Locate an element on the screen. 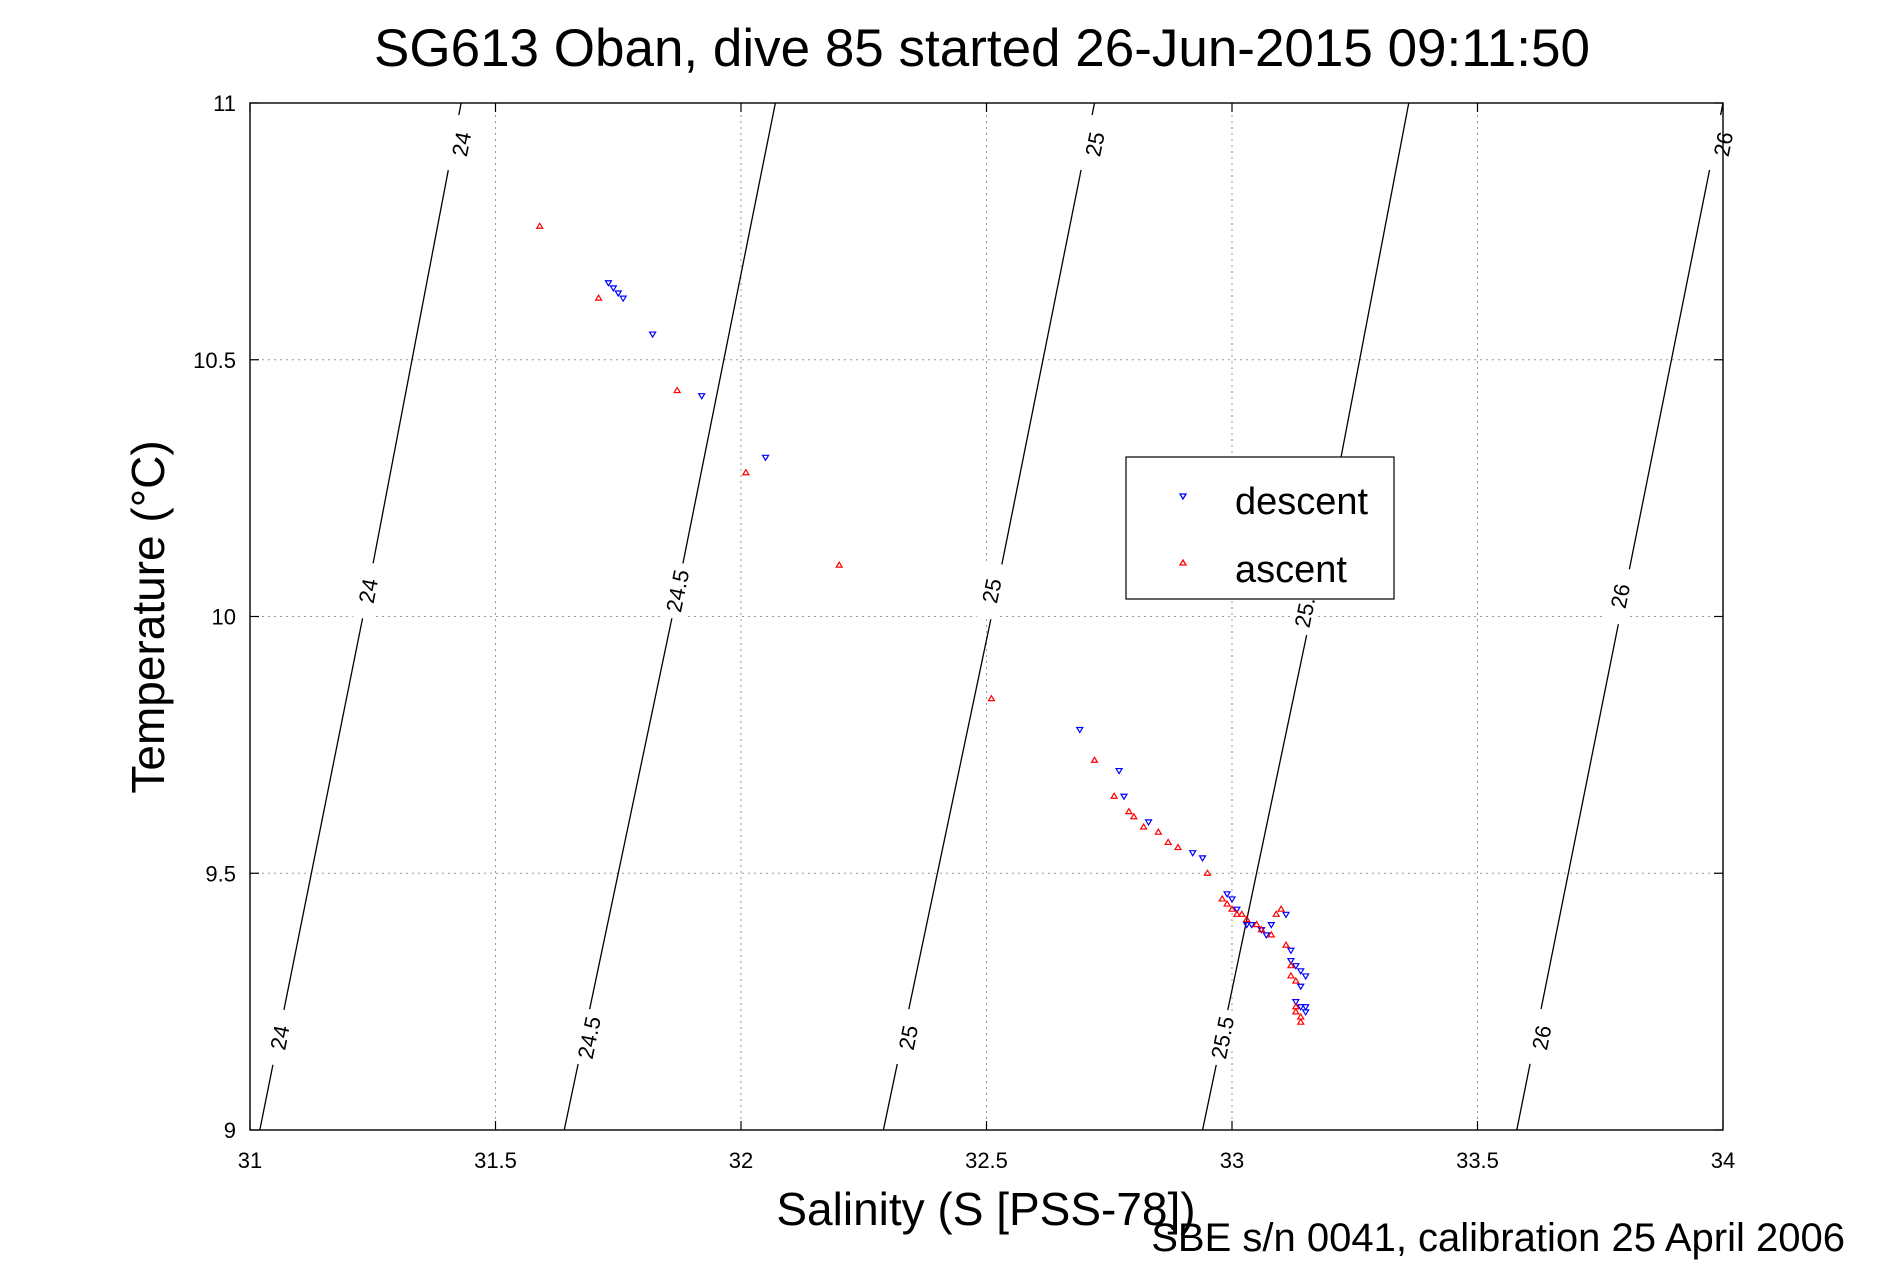 The height and width of the screenshot is (1262, 1891). legend-marker-ascent is located at coordinates (1183, 562).